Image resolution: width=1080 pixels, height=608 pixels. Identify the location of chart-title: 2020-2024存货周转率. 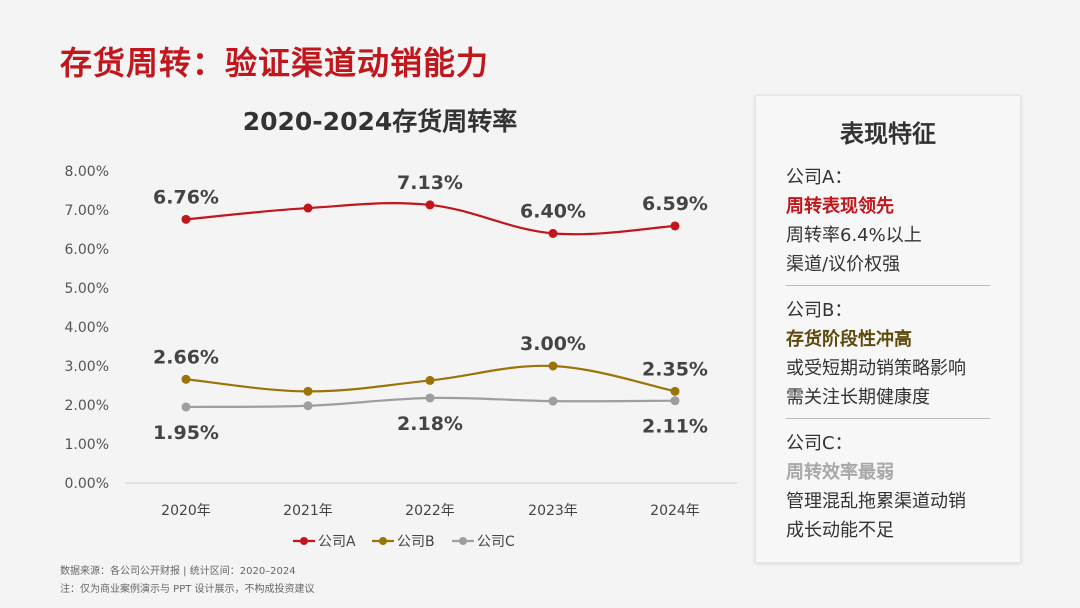
(380, 121).